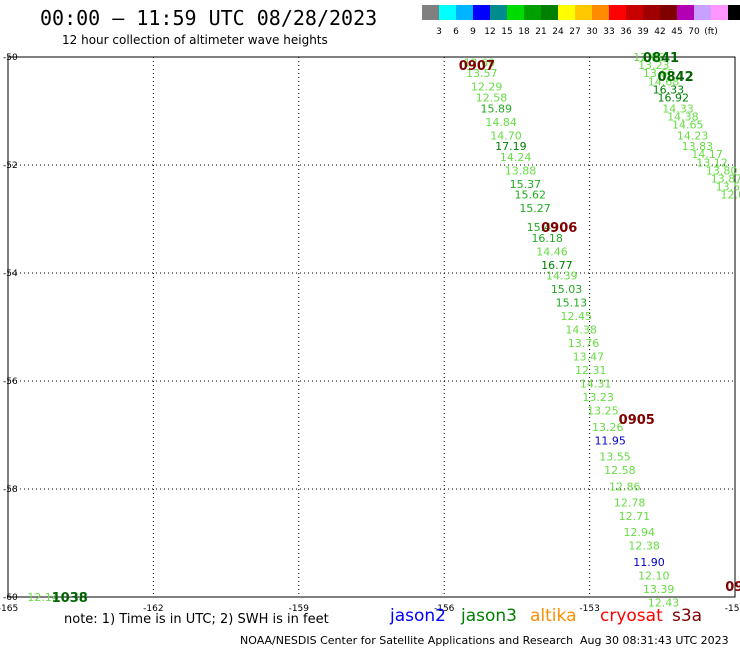 The width and height of the screenshot is (740, 650). What do you see at coordinates (10, 274) in the screenshot?
I see `y-tick-label: -54` at bounding box center [10, 274].